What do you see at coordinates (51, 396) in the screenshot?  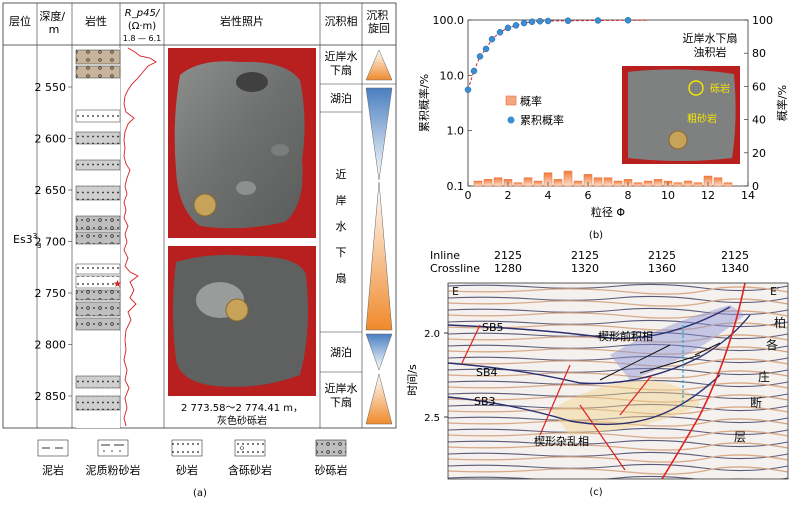 I see `depth-tick-label: 2 850` at bounding box center [51, 396].